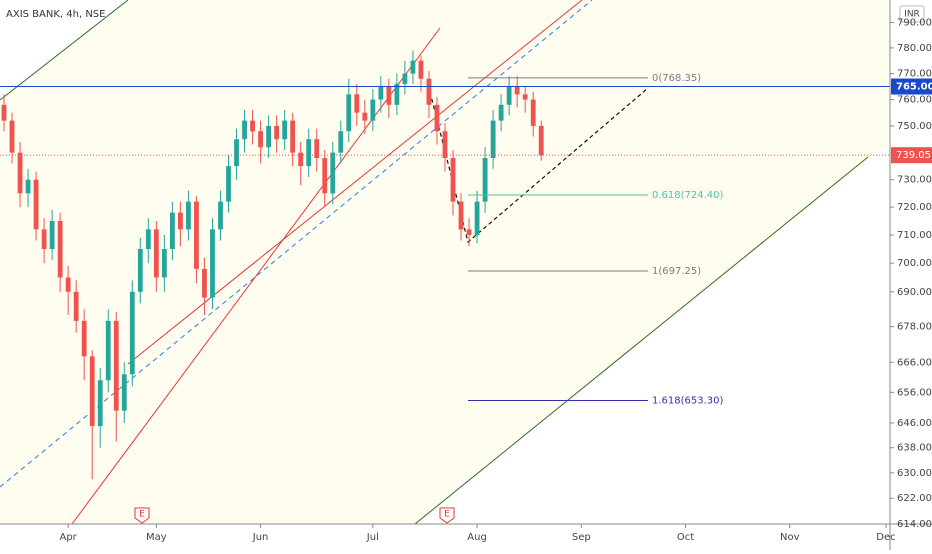  Describe the element at coordinates (790, 537) in the screenshot. I see `x-tick-label: Nov` at that location.